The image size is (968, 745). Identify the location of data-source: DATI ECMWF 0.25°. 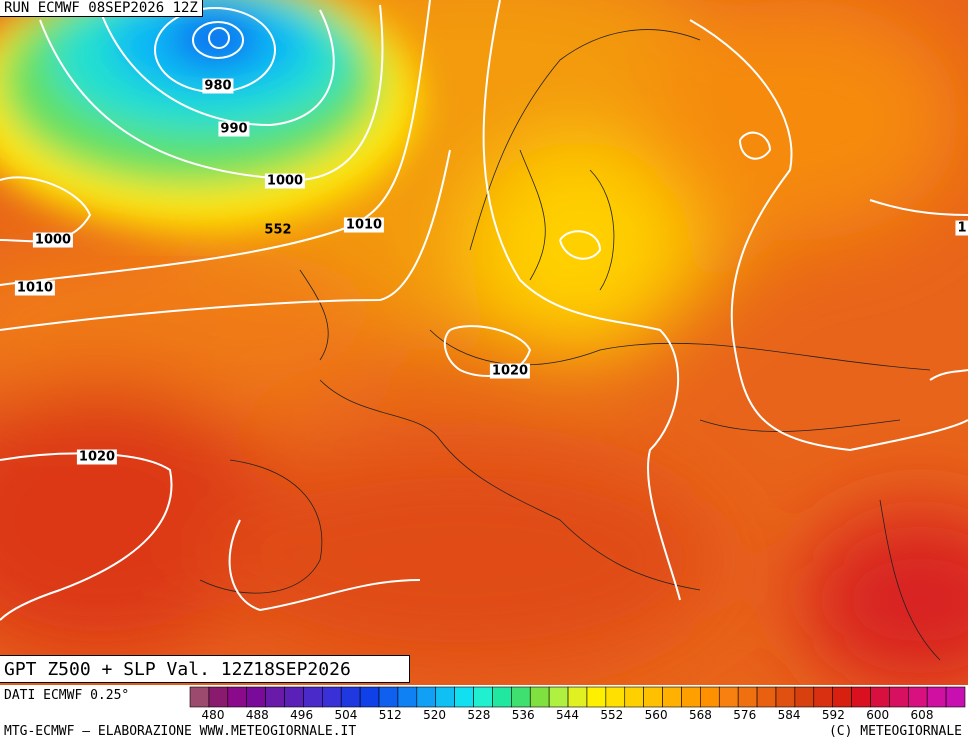
(67, 695).